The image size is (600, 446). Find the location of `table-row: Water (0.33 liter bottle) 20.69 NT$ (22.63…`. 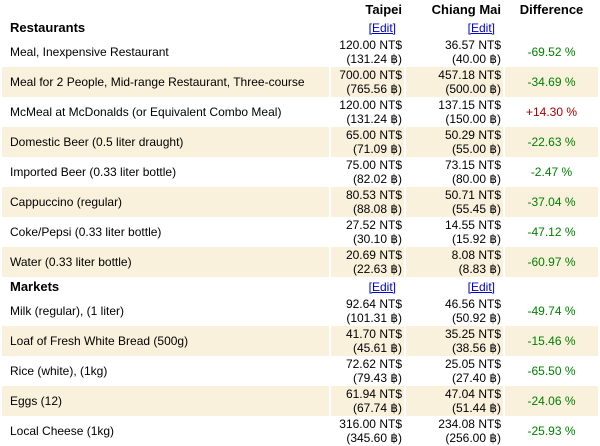

table-row: Water (0.33 liter bottle) 20.69 NT$ (22.63… is located at coordinates (300, 262).